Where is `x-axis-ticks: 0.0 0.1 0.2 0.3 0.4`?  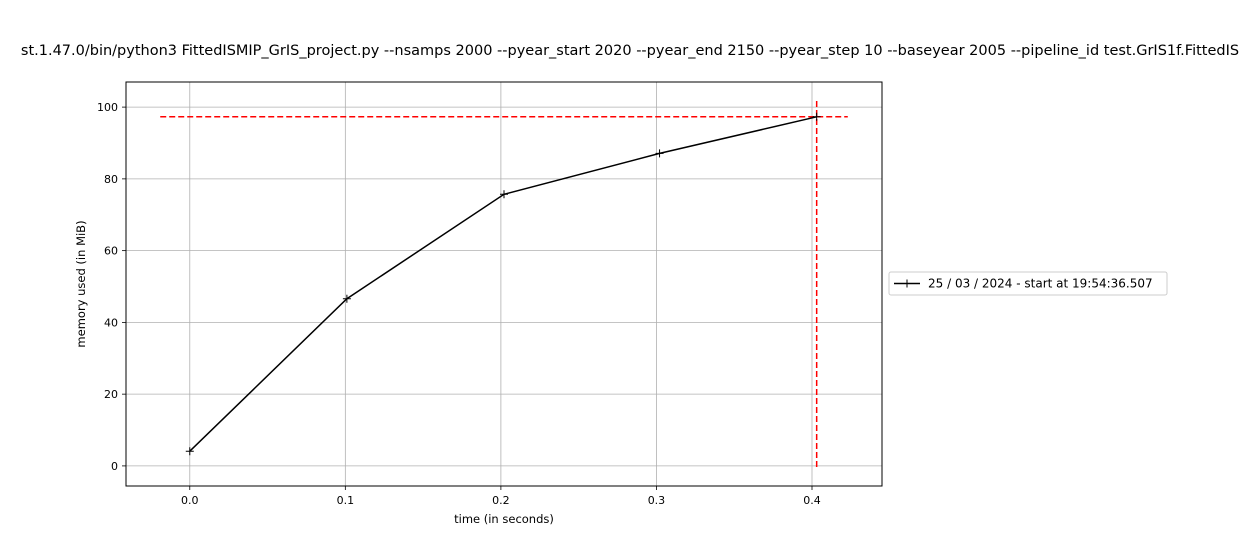 x-axis-ticks: 0.0 0.1 0.2 0.3 0.4 is located at coordinates (501, 496).